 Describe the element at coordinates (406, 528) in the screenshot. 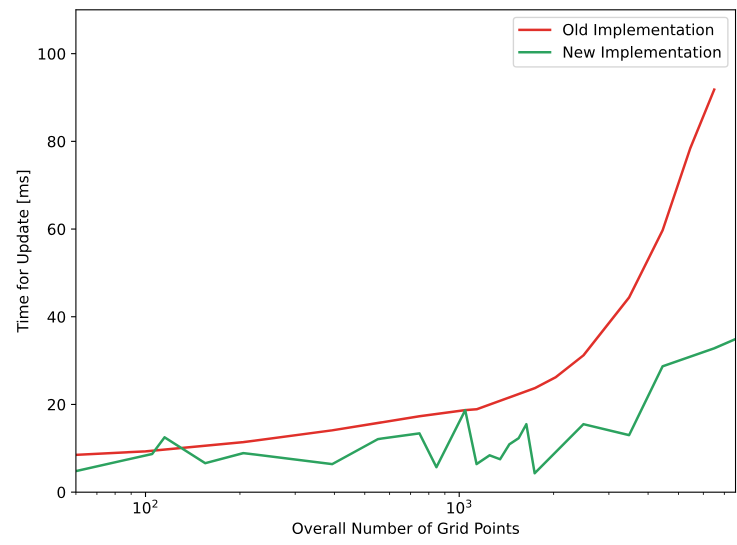

I see `x-axis-title: Overall Number of Grid Points` at that location.